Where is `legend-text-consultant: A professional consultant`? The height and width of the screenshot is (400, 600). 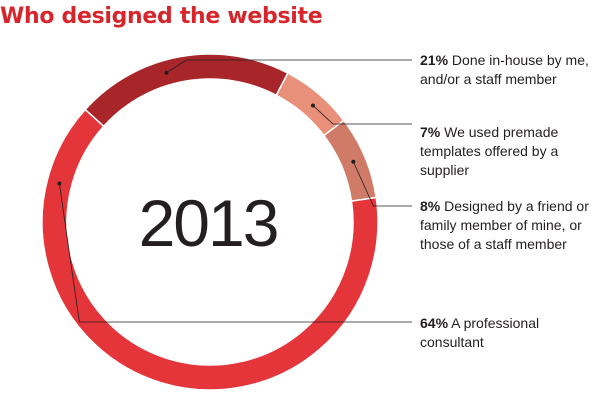 legend-text-consultant: A professional consultant is located at coordinates (480, 332).